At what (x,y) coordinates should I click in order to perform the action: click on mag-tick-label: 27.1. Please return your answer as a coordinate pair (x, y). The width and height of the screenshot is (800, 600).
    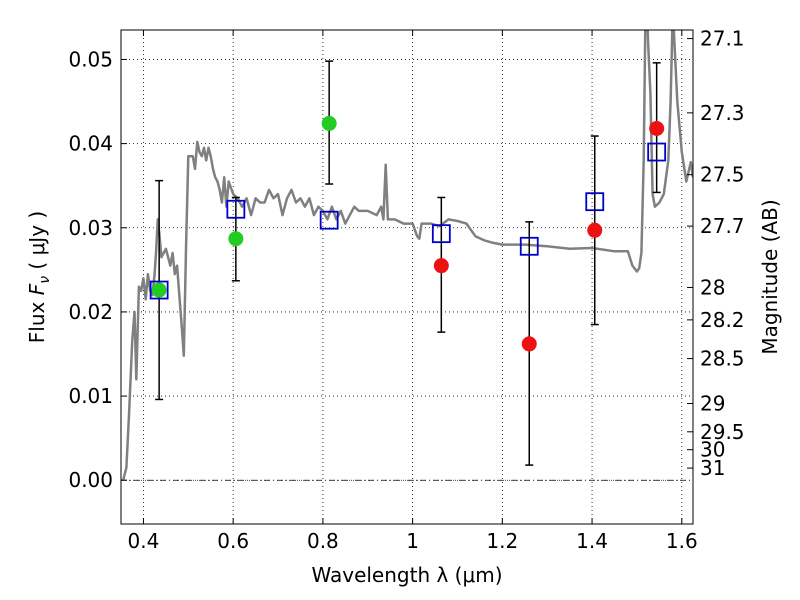
    Looking at the image, I should click on (722, 39).